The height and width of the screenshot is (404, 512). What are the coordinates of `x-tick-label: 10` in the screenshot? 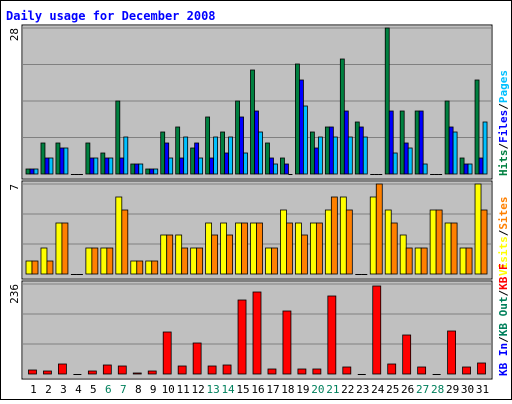 It's located at (168, 389).